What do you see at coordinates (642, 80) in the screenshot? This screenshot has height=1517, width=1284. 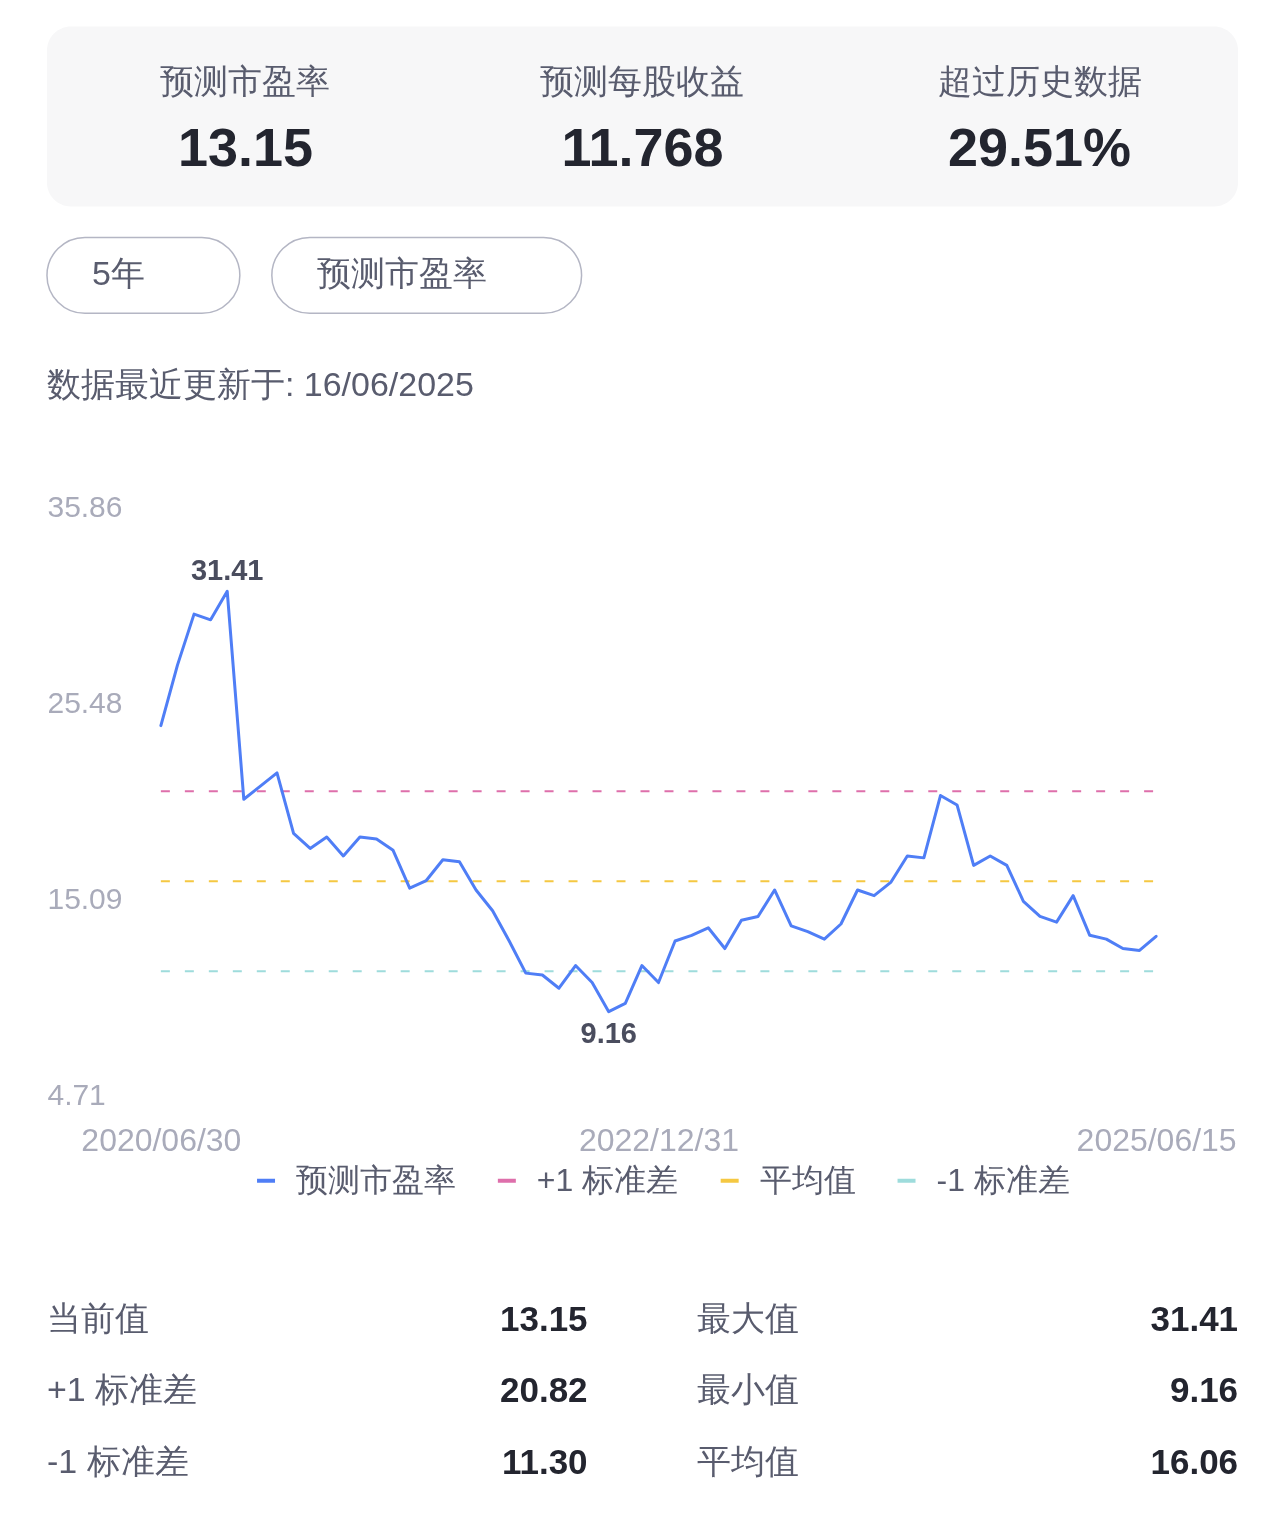 I see `text: 预测每股收益` at bounding box center [642, 80].